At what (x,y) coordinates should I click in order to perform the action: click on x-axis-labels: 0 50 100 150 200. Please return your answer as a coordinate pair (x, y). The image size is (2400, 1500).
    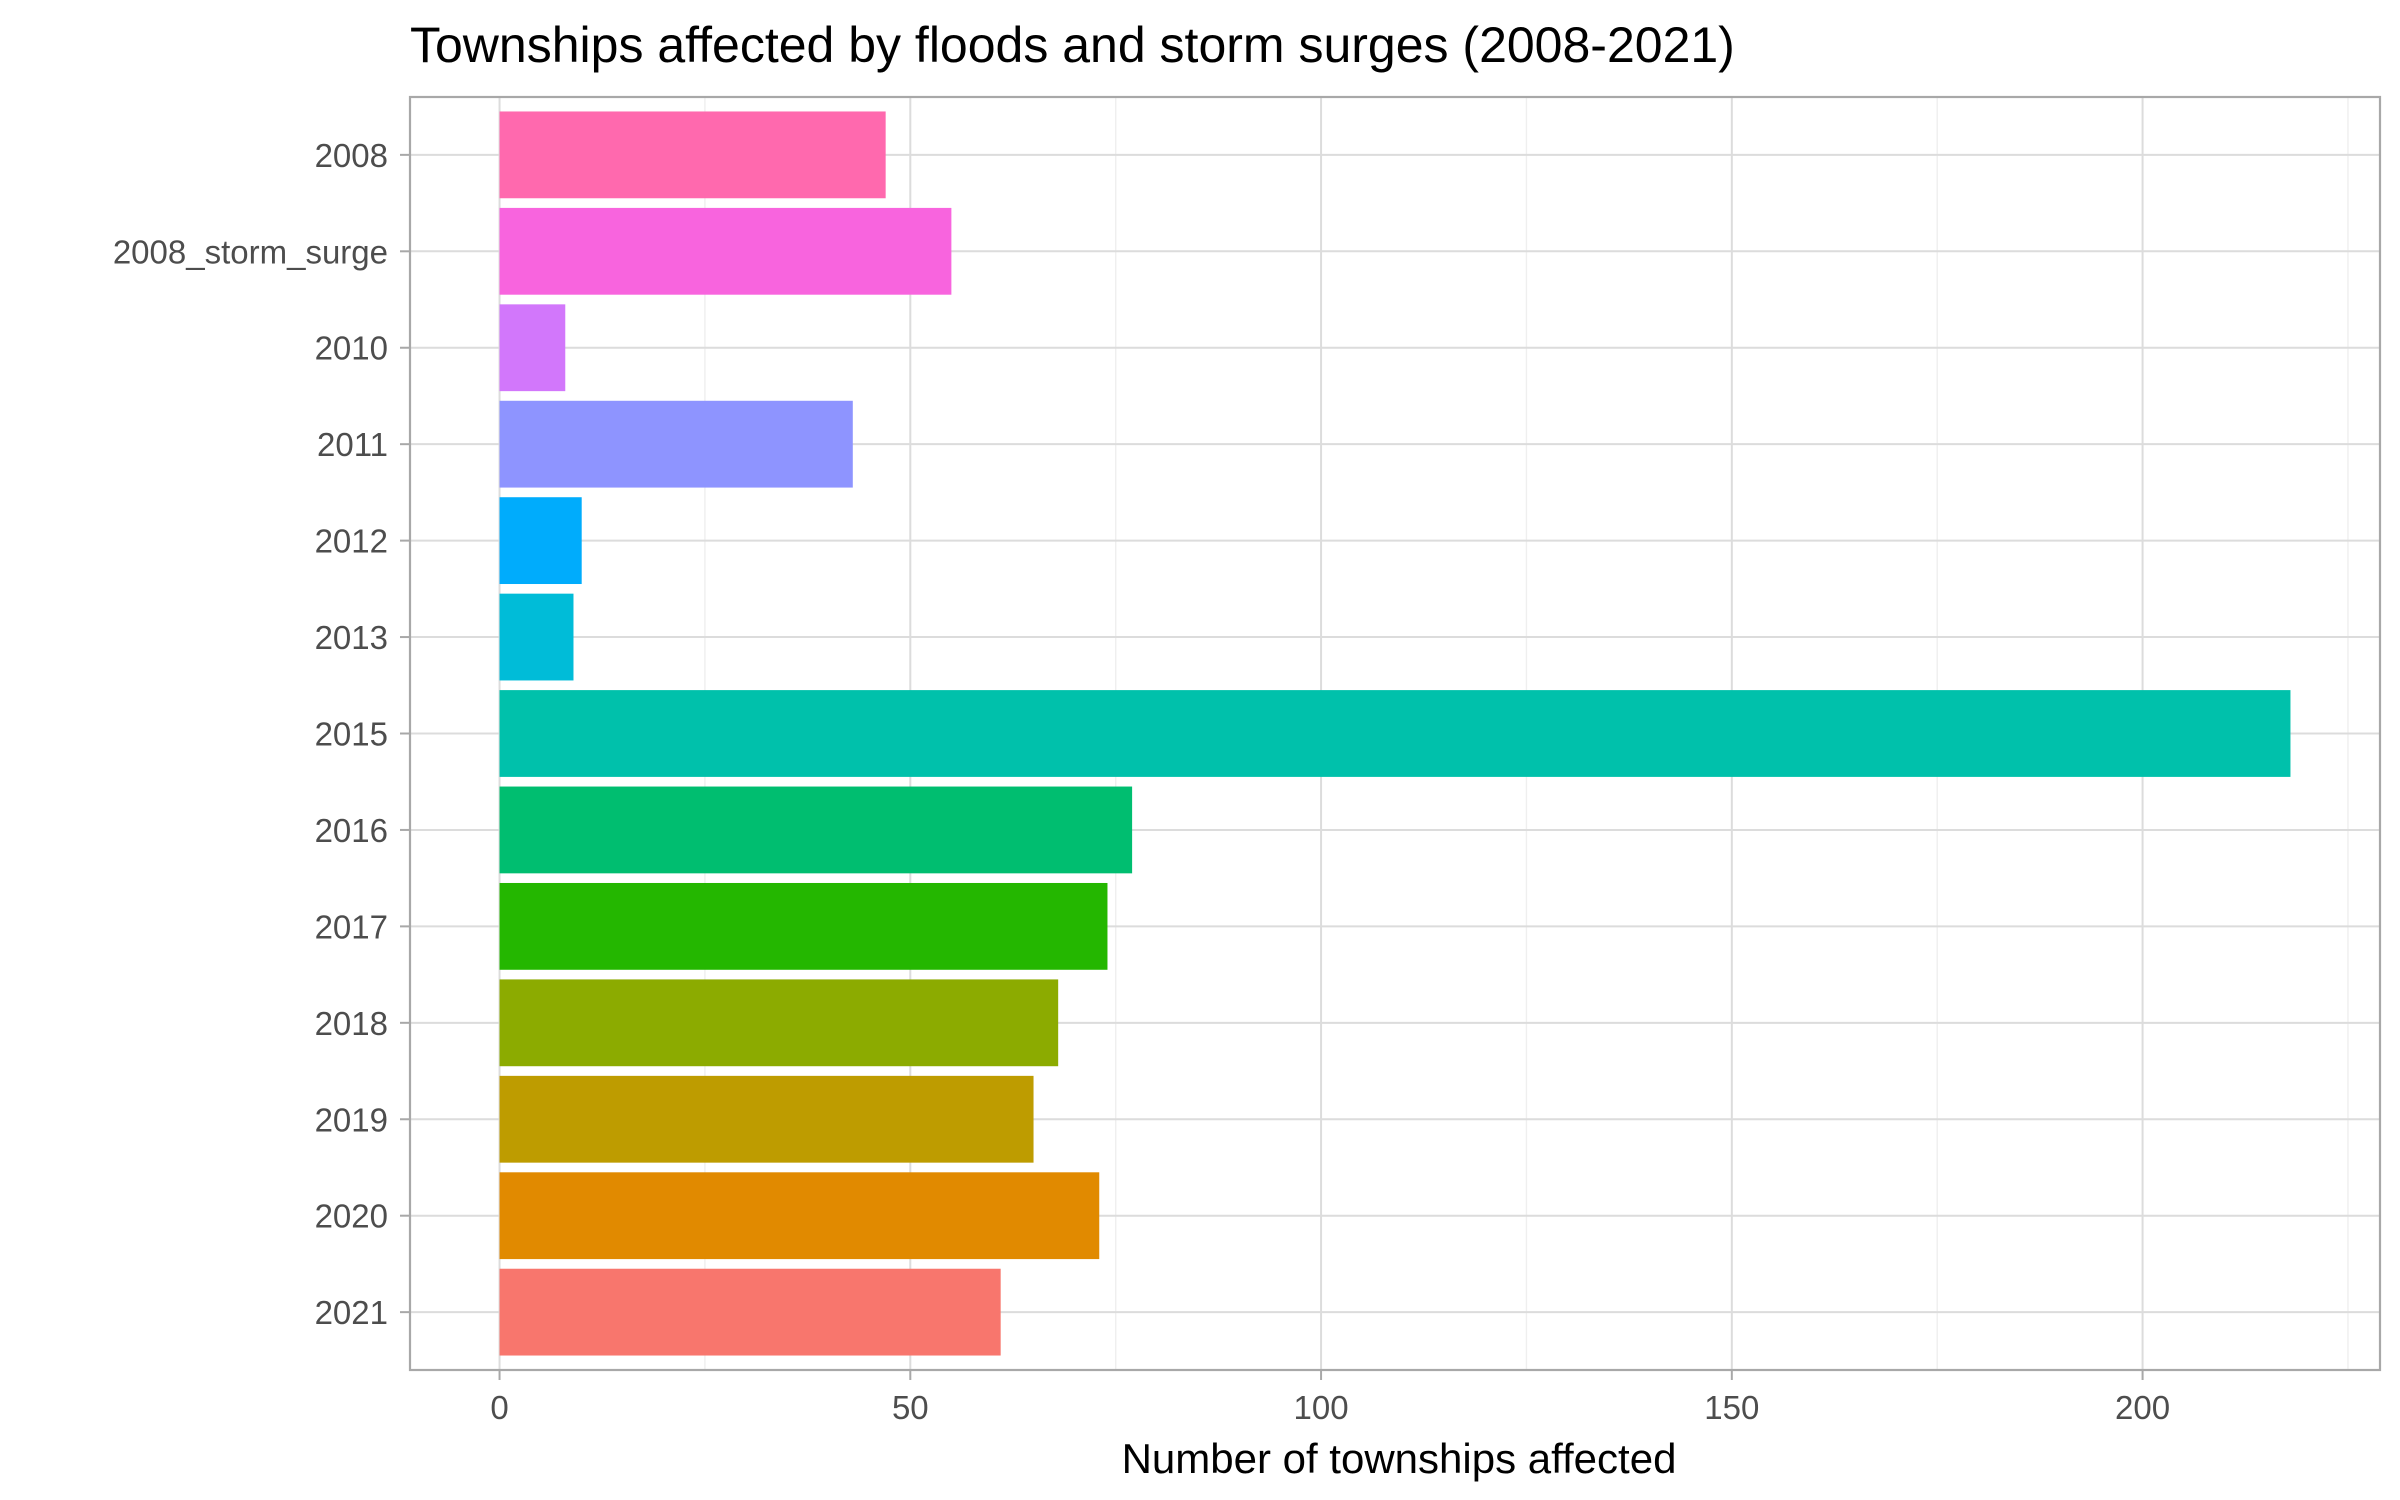
    Looking at the image, I should click on (1330, 1407).